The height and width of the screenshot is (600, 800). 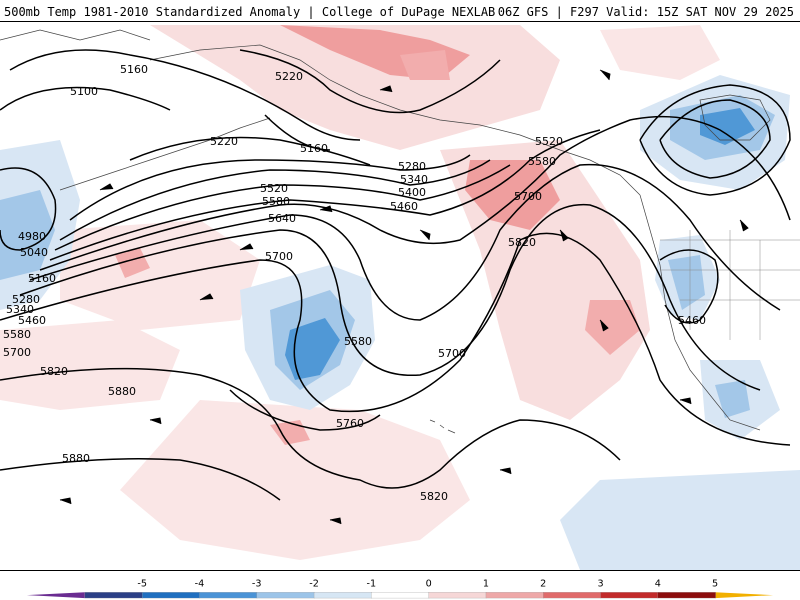 What do you see at coordinates (680, 520) in the screenshot?
I see `cold-anomaly-area` at bounding box center [680, 520].